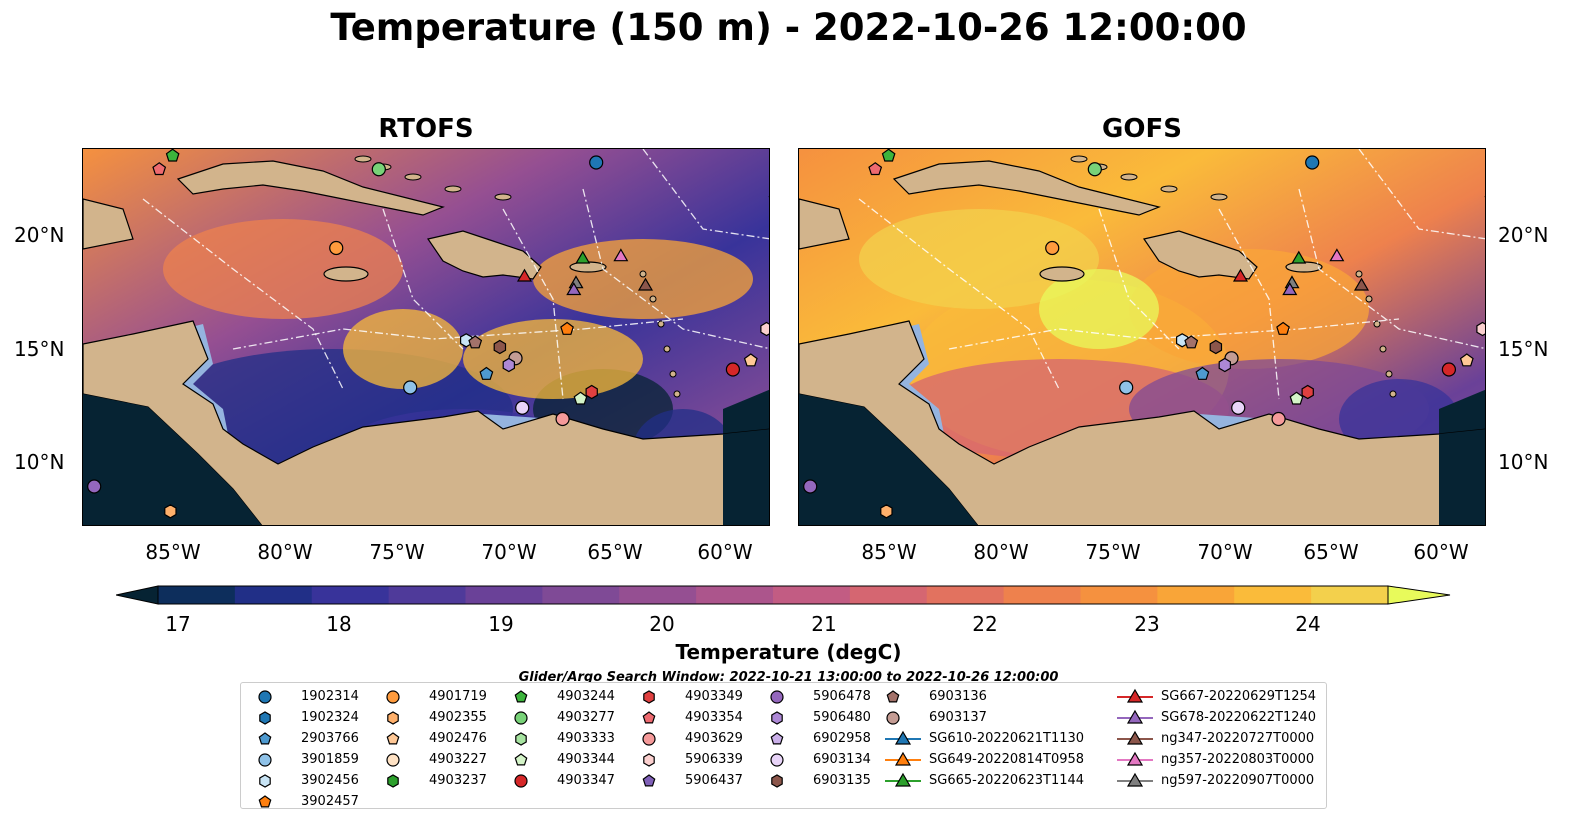 This screenshot has height=827, width=1577. What do you see at coordinates (330, 696) in the screenshot?
I see `legend-label: 1902314` at bounding box center [330, 696].